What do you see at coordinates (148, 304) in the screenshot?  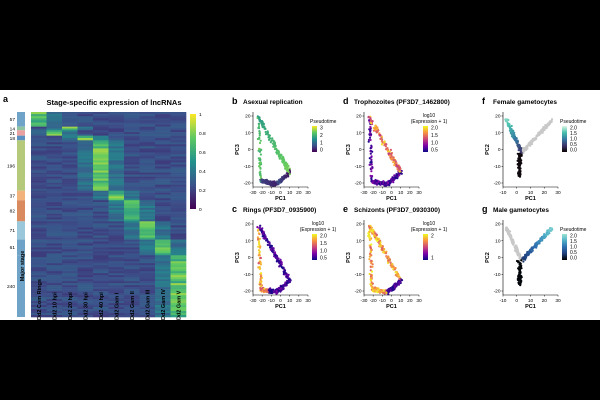 I see `heatmap-column-label: Dd2 Gam III` at bounding box center [148, 304].